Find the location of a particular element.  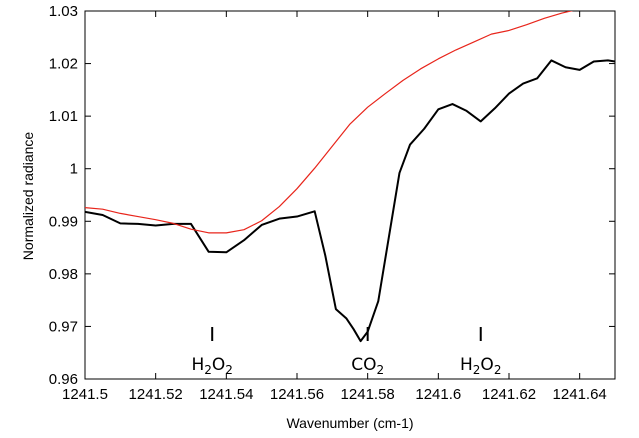

x-tick-label: 1241.6 is located at coordinates (438, 394).